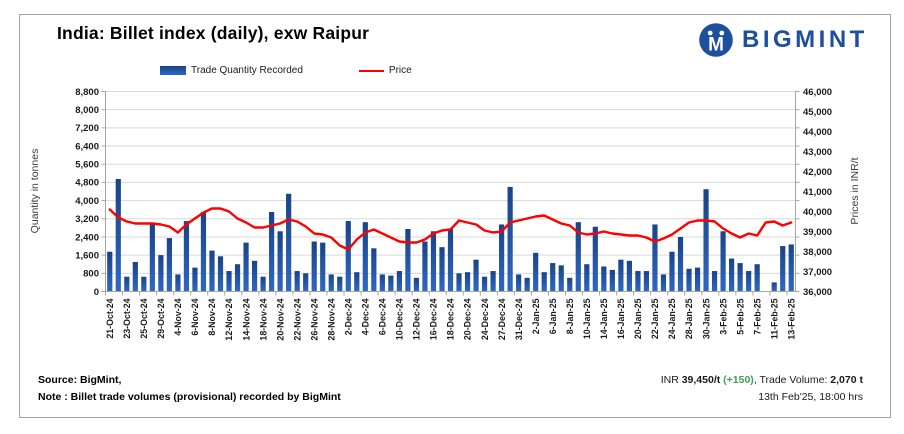 The image size is (904, 434). What do you see at coordinates (689, 318) in the screenshot?
I see `x-axis-tick-label: 28-Jan-25` at bounding box center [689, 318].